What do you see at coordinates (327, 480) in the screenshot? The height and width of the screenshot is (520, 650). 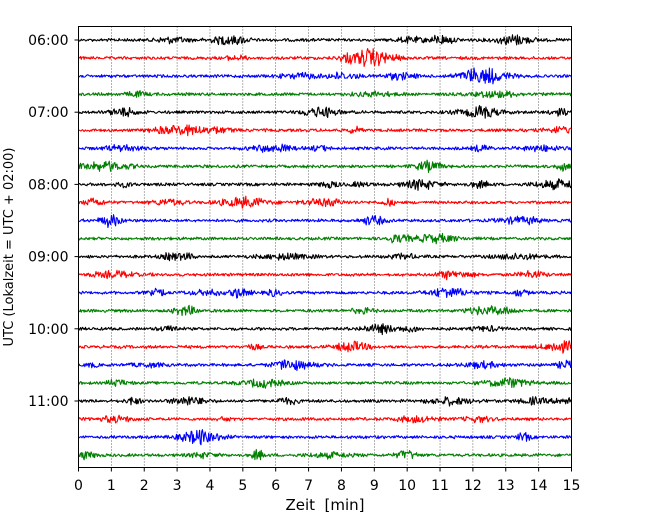 I see `x-axis-ticks: 0 1 2 3 4 5 6 7 8 9 10 11 12 13 14 15` at bounding box center [327, 480].